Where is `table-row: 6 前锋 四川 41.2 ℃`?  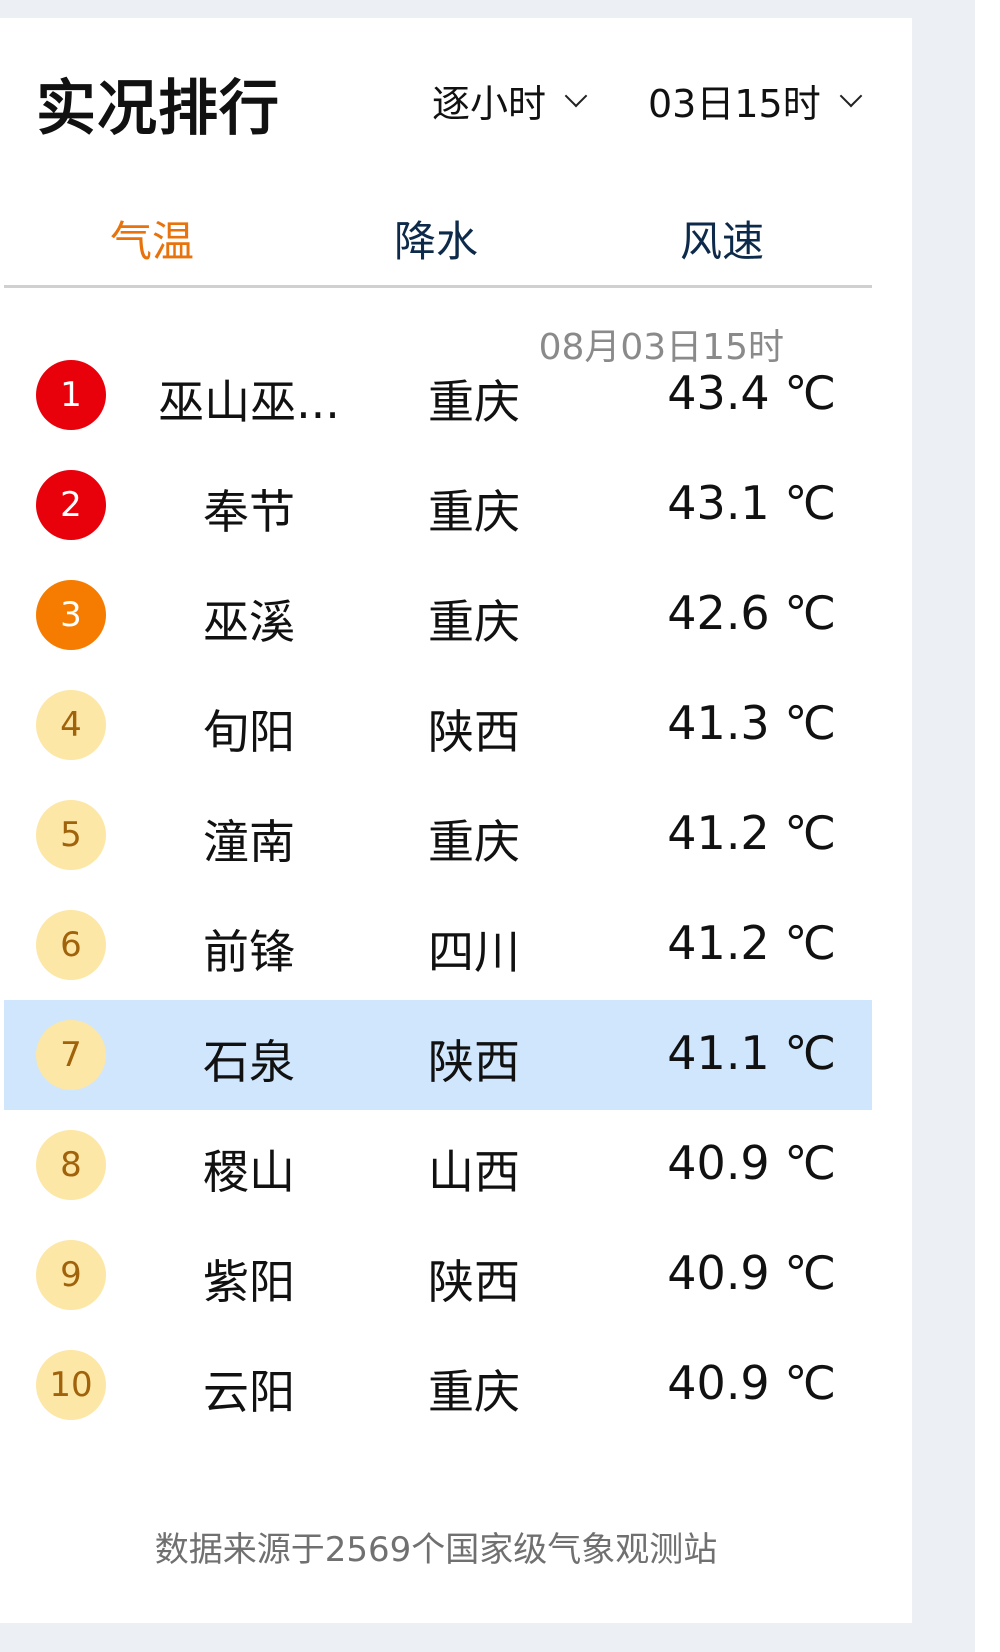
table-row: 6 前锋 四川 41.2 ℃ is located at coordinates (438, 945).